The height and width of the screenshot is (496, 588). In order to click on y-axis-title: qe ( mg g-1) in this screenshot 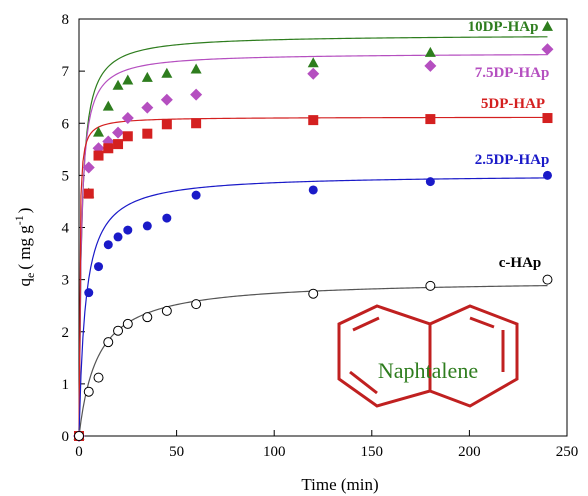, I will do `click(24, 247)`.